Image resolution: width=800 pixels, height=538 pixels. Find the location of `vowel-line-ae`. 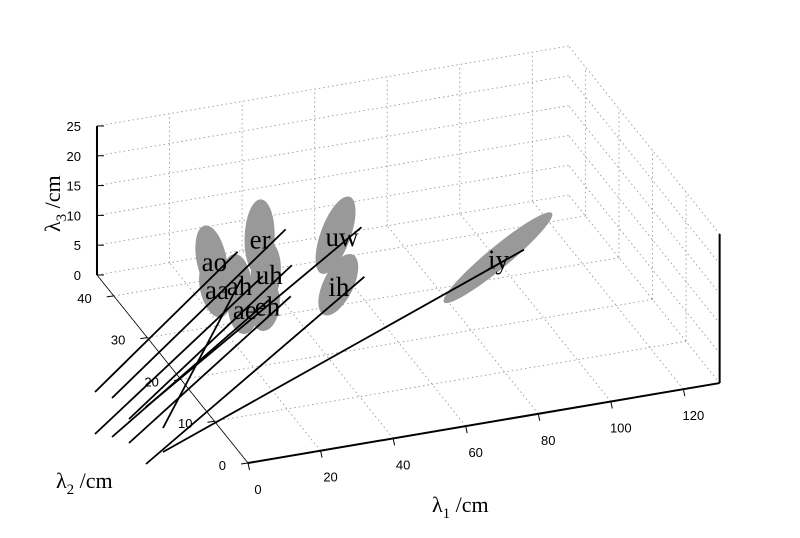

vowel-line-ae is located at coordinates (190, 368).